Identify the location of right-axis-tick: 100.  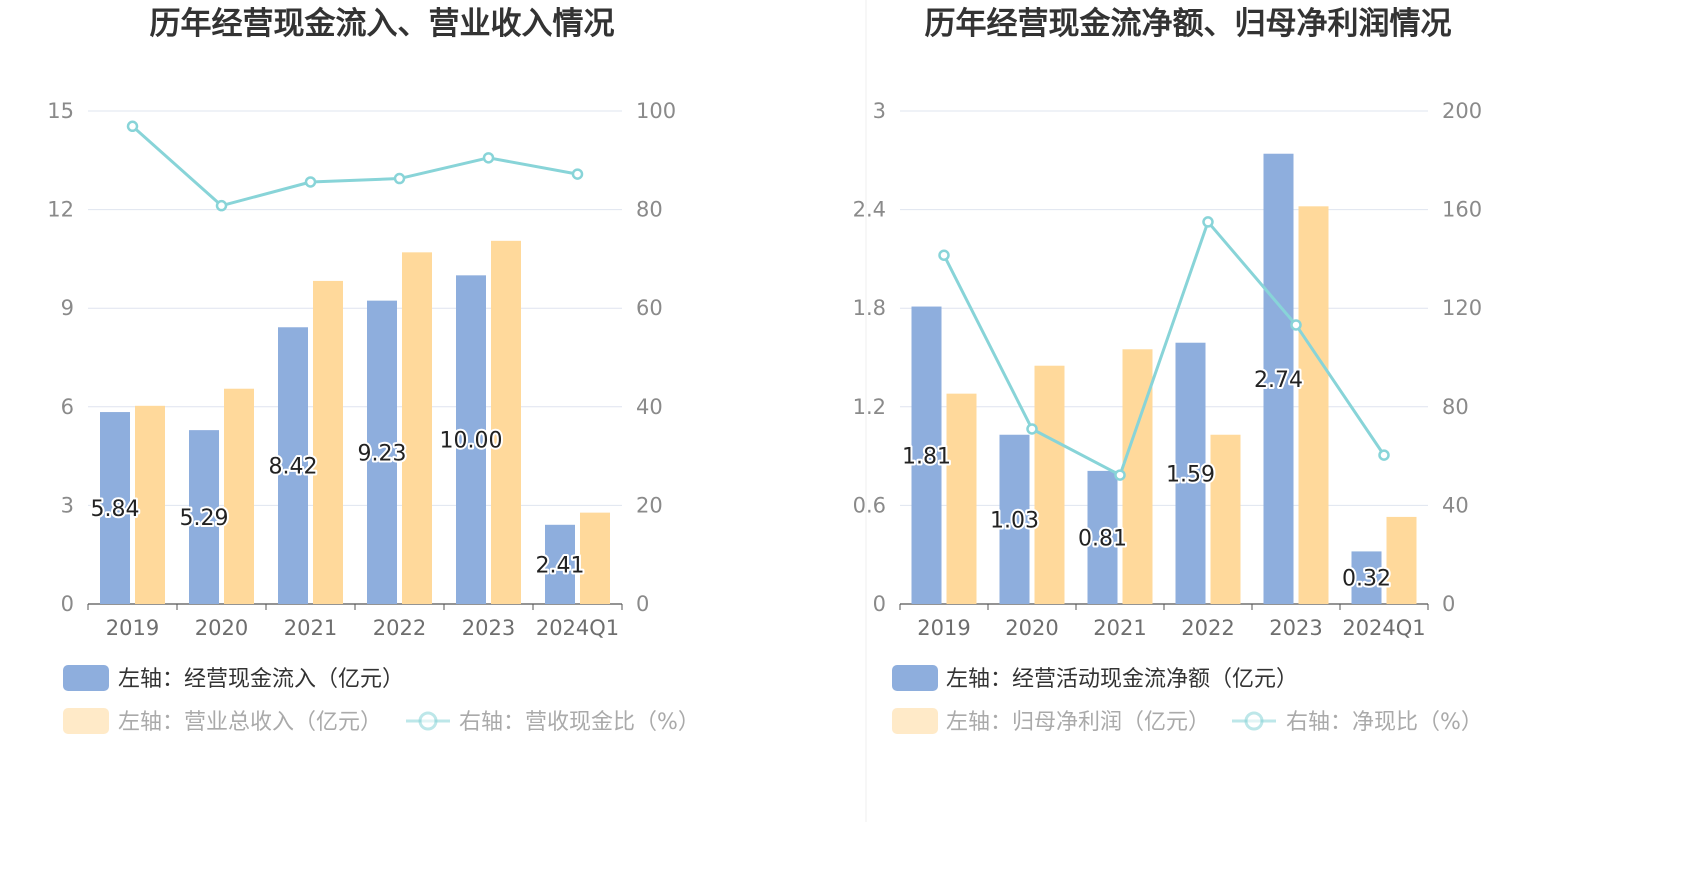
(656, 111).